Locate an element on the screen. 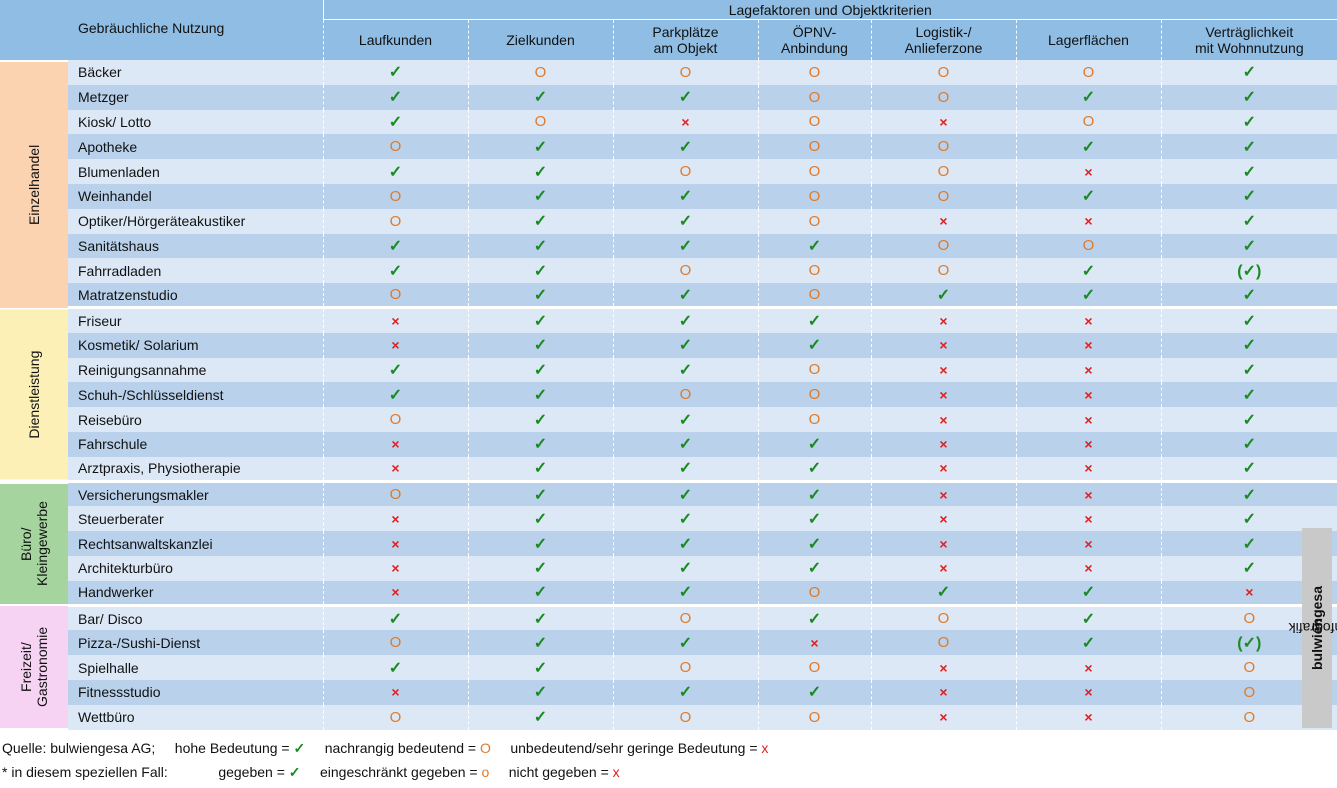  usage-name: Bar/ Disco is located at coordinates (195, 617).